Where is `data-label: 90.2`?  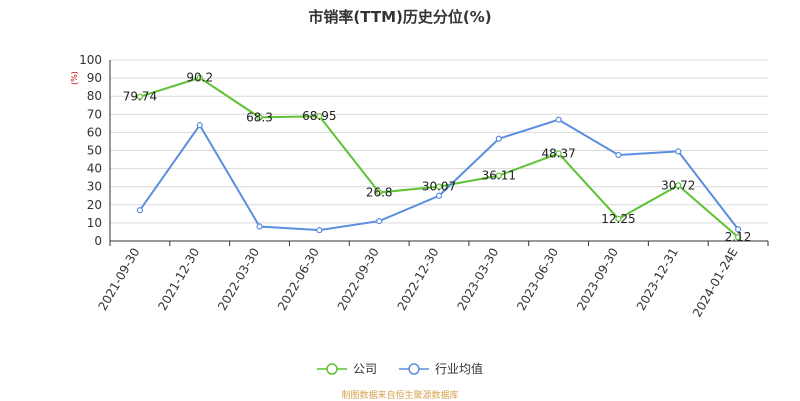
data-label: 90.2 is located at coordinates (199, 78).